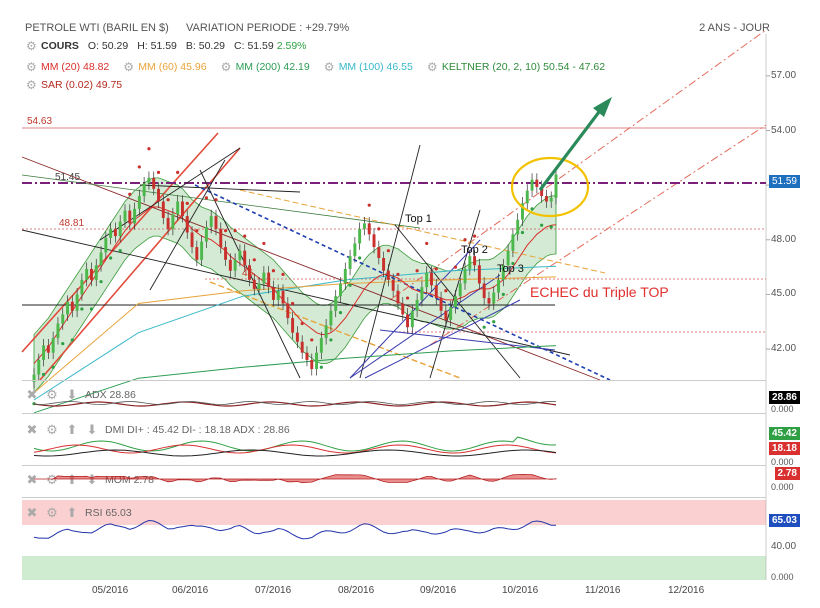  Describe the element at coordinates (197, 430) in the screenshot. I see `dmi-label: DMI DI+ : 45.42 DI- : 18.18 ADX : 28.86` at that location.